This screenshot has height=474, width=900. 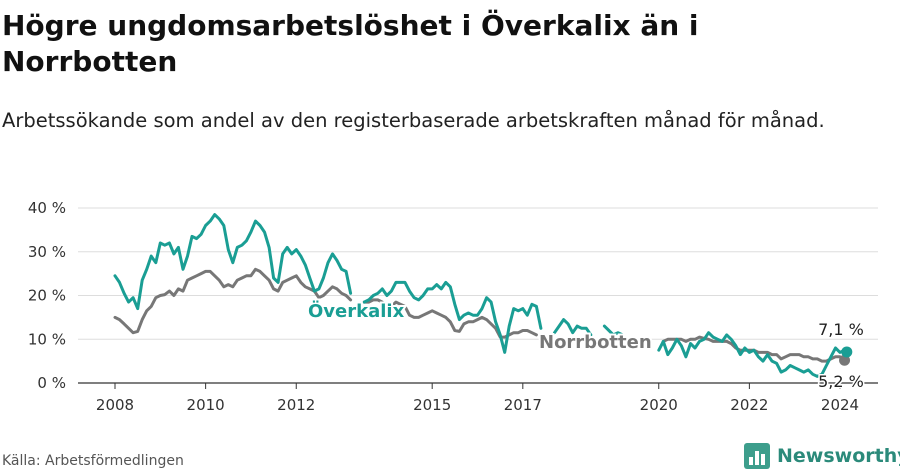 What do you see at coordinates (840, 405) in the screenshot?
I see `x-tick-label: 2024` at bounding box center [840, 405].